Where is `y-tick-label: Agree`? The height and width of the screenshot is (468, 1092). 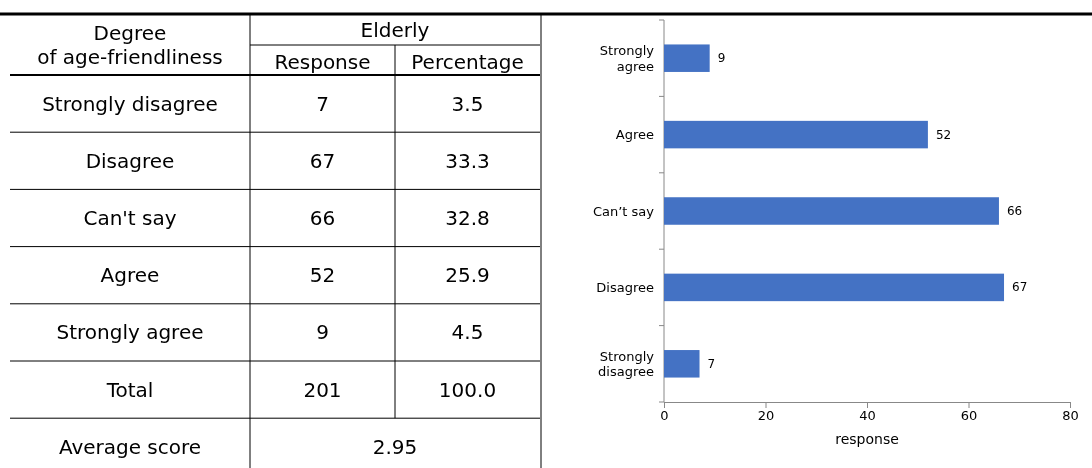
y-tick-label: Agree is located at coordinates (634, 135).